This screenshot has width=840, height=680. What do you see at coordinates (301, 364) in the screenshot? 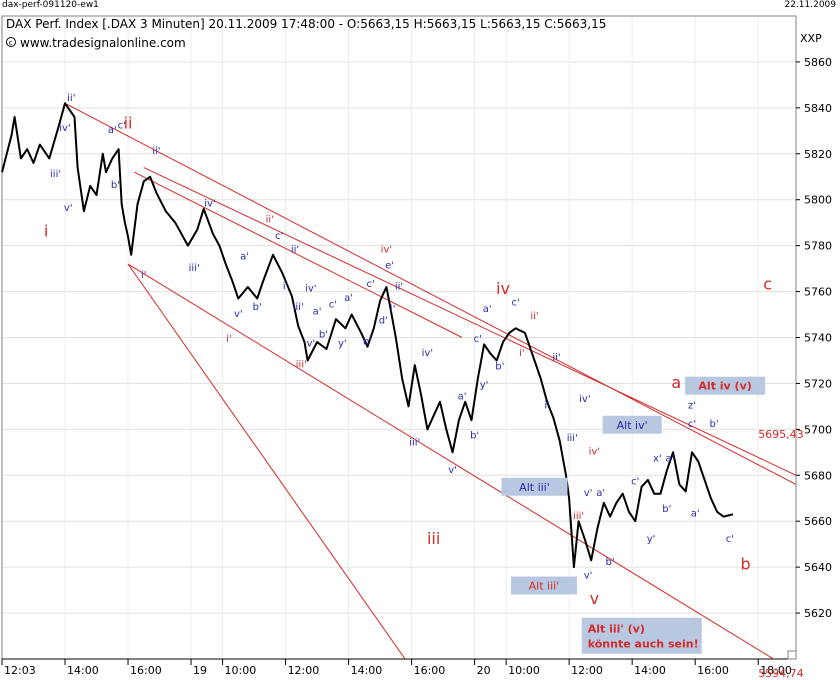
I see `wave-label-minor-red: iii'` at bounding box center [301, 364].